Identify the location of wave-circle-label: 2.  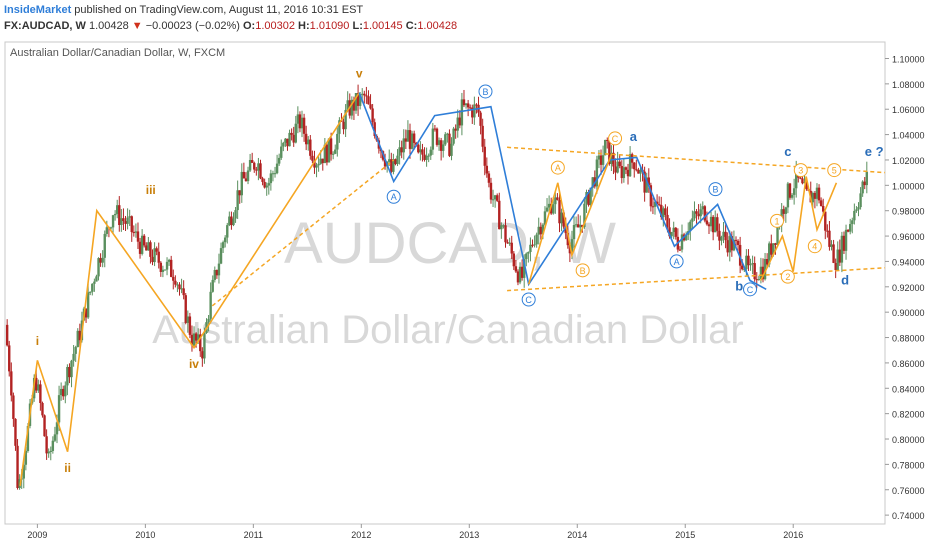
(787, 277).